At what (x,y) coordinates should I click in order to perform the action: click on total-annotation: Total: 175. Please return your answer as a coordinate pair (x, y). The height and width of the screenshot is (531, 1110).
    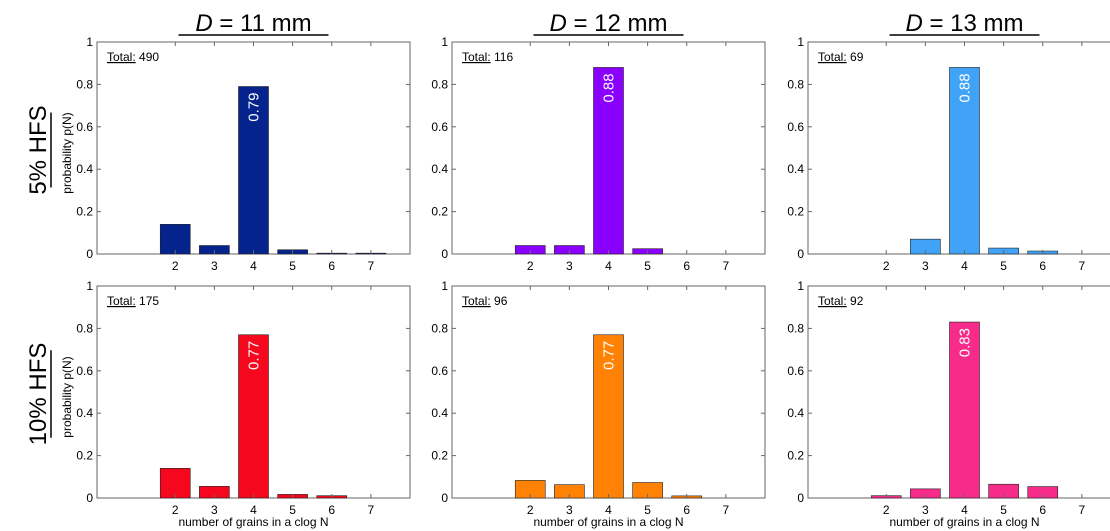
    Looking at the image, I should click on (133, 301).